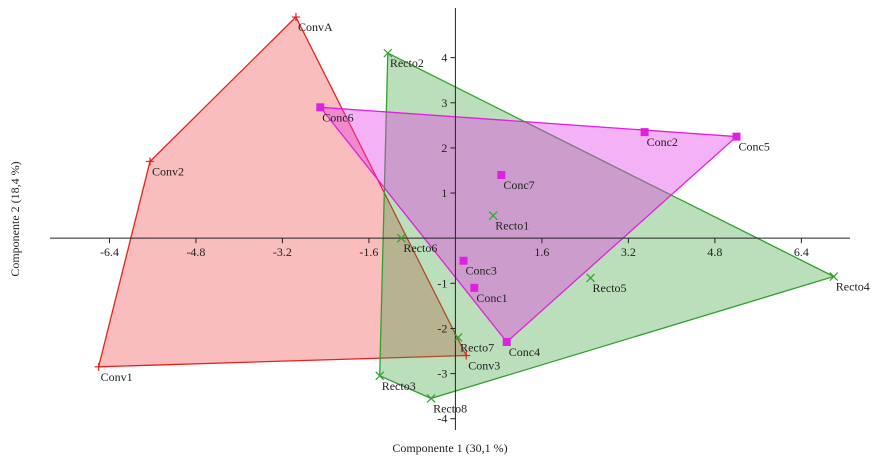  Describe the element at coordinates (628, 252) in the screenshot. I see `x-tick-label: 3.2` at that location.